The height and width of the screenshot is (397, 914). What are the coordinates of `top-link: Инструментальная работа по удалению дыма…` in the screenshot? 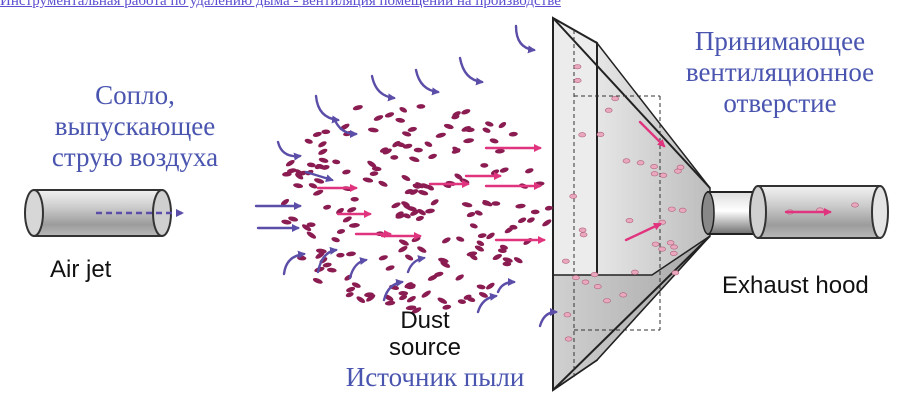 It's located at (280, 4).